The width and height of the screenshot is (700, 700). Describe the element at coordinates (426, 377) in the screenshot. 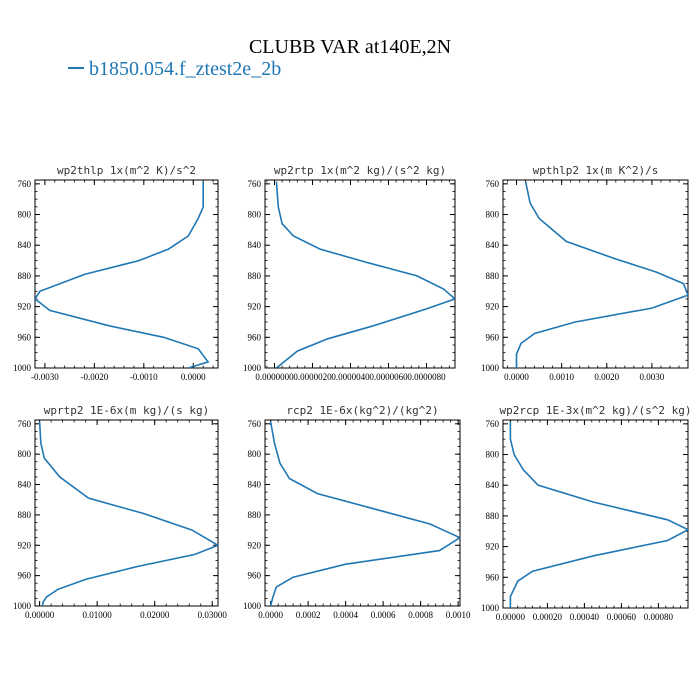

I see `x-tick-label: 0.0000080` at that location.